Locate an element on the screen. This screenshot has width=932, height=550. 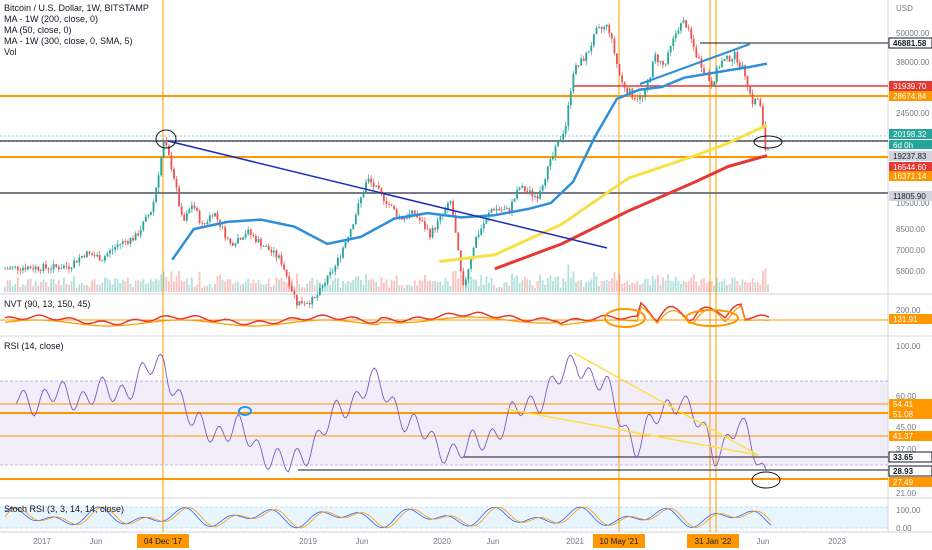
indicator-volume: Vol is located at coordinates (10, 52).